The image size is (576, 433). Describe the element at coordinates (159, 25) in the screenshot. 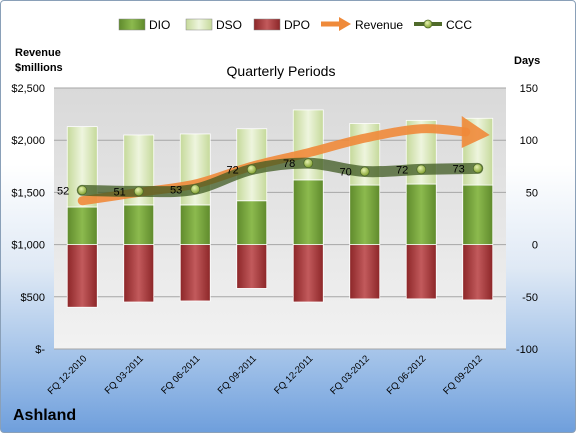

I see `legend-label-dio: DIO` at that location.